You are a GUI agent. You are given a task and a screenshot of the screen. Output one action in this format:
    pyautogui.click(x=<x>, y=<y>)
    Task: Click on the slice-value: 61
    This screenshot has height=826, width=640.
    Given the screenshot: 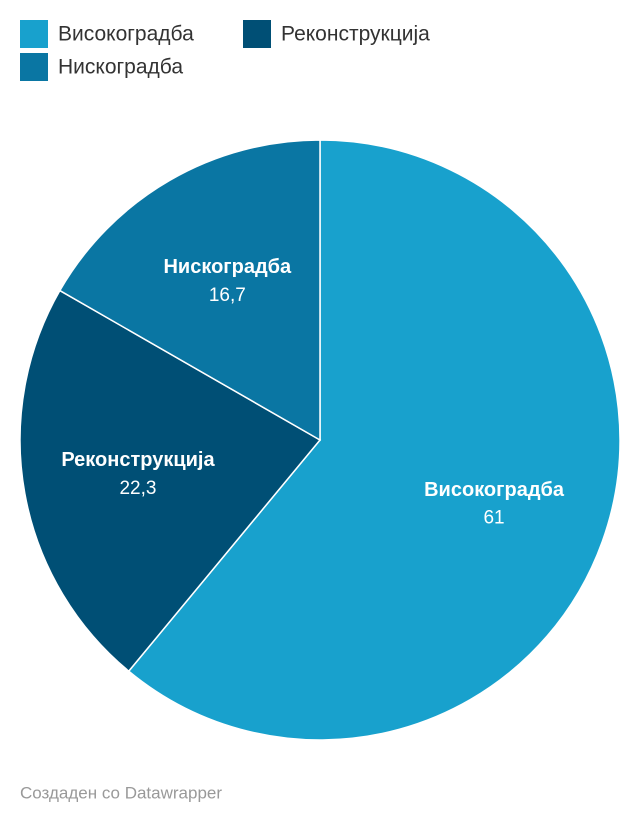 What is the action you would take?
    pyautogui.click(x=493, y=518)
    